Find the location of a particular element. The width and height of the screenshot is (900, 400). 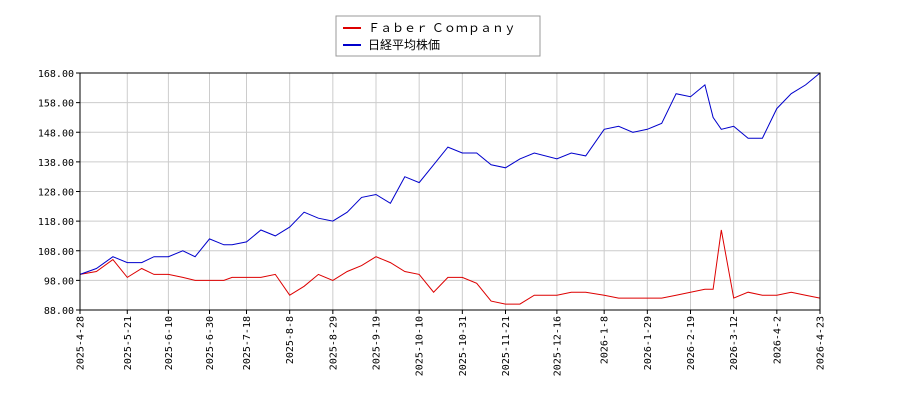

y-tick-label: 128.00 is located at coordinates (56, 193).